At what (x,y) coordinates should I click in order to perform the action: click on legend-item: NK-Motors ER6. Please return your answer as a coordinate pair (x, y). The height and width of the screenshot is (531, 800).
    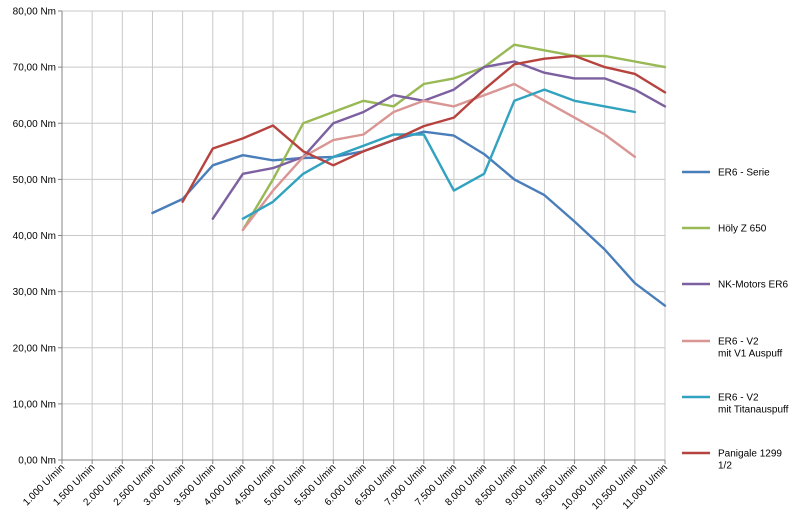
    Looking at the image, I should click on (735, 285).